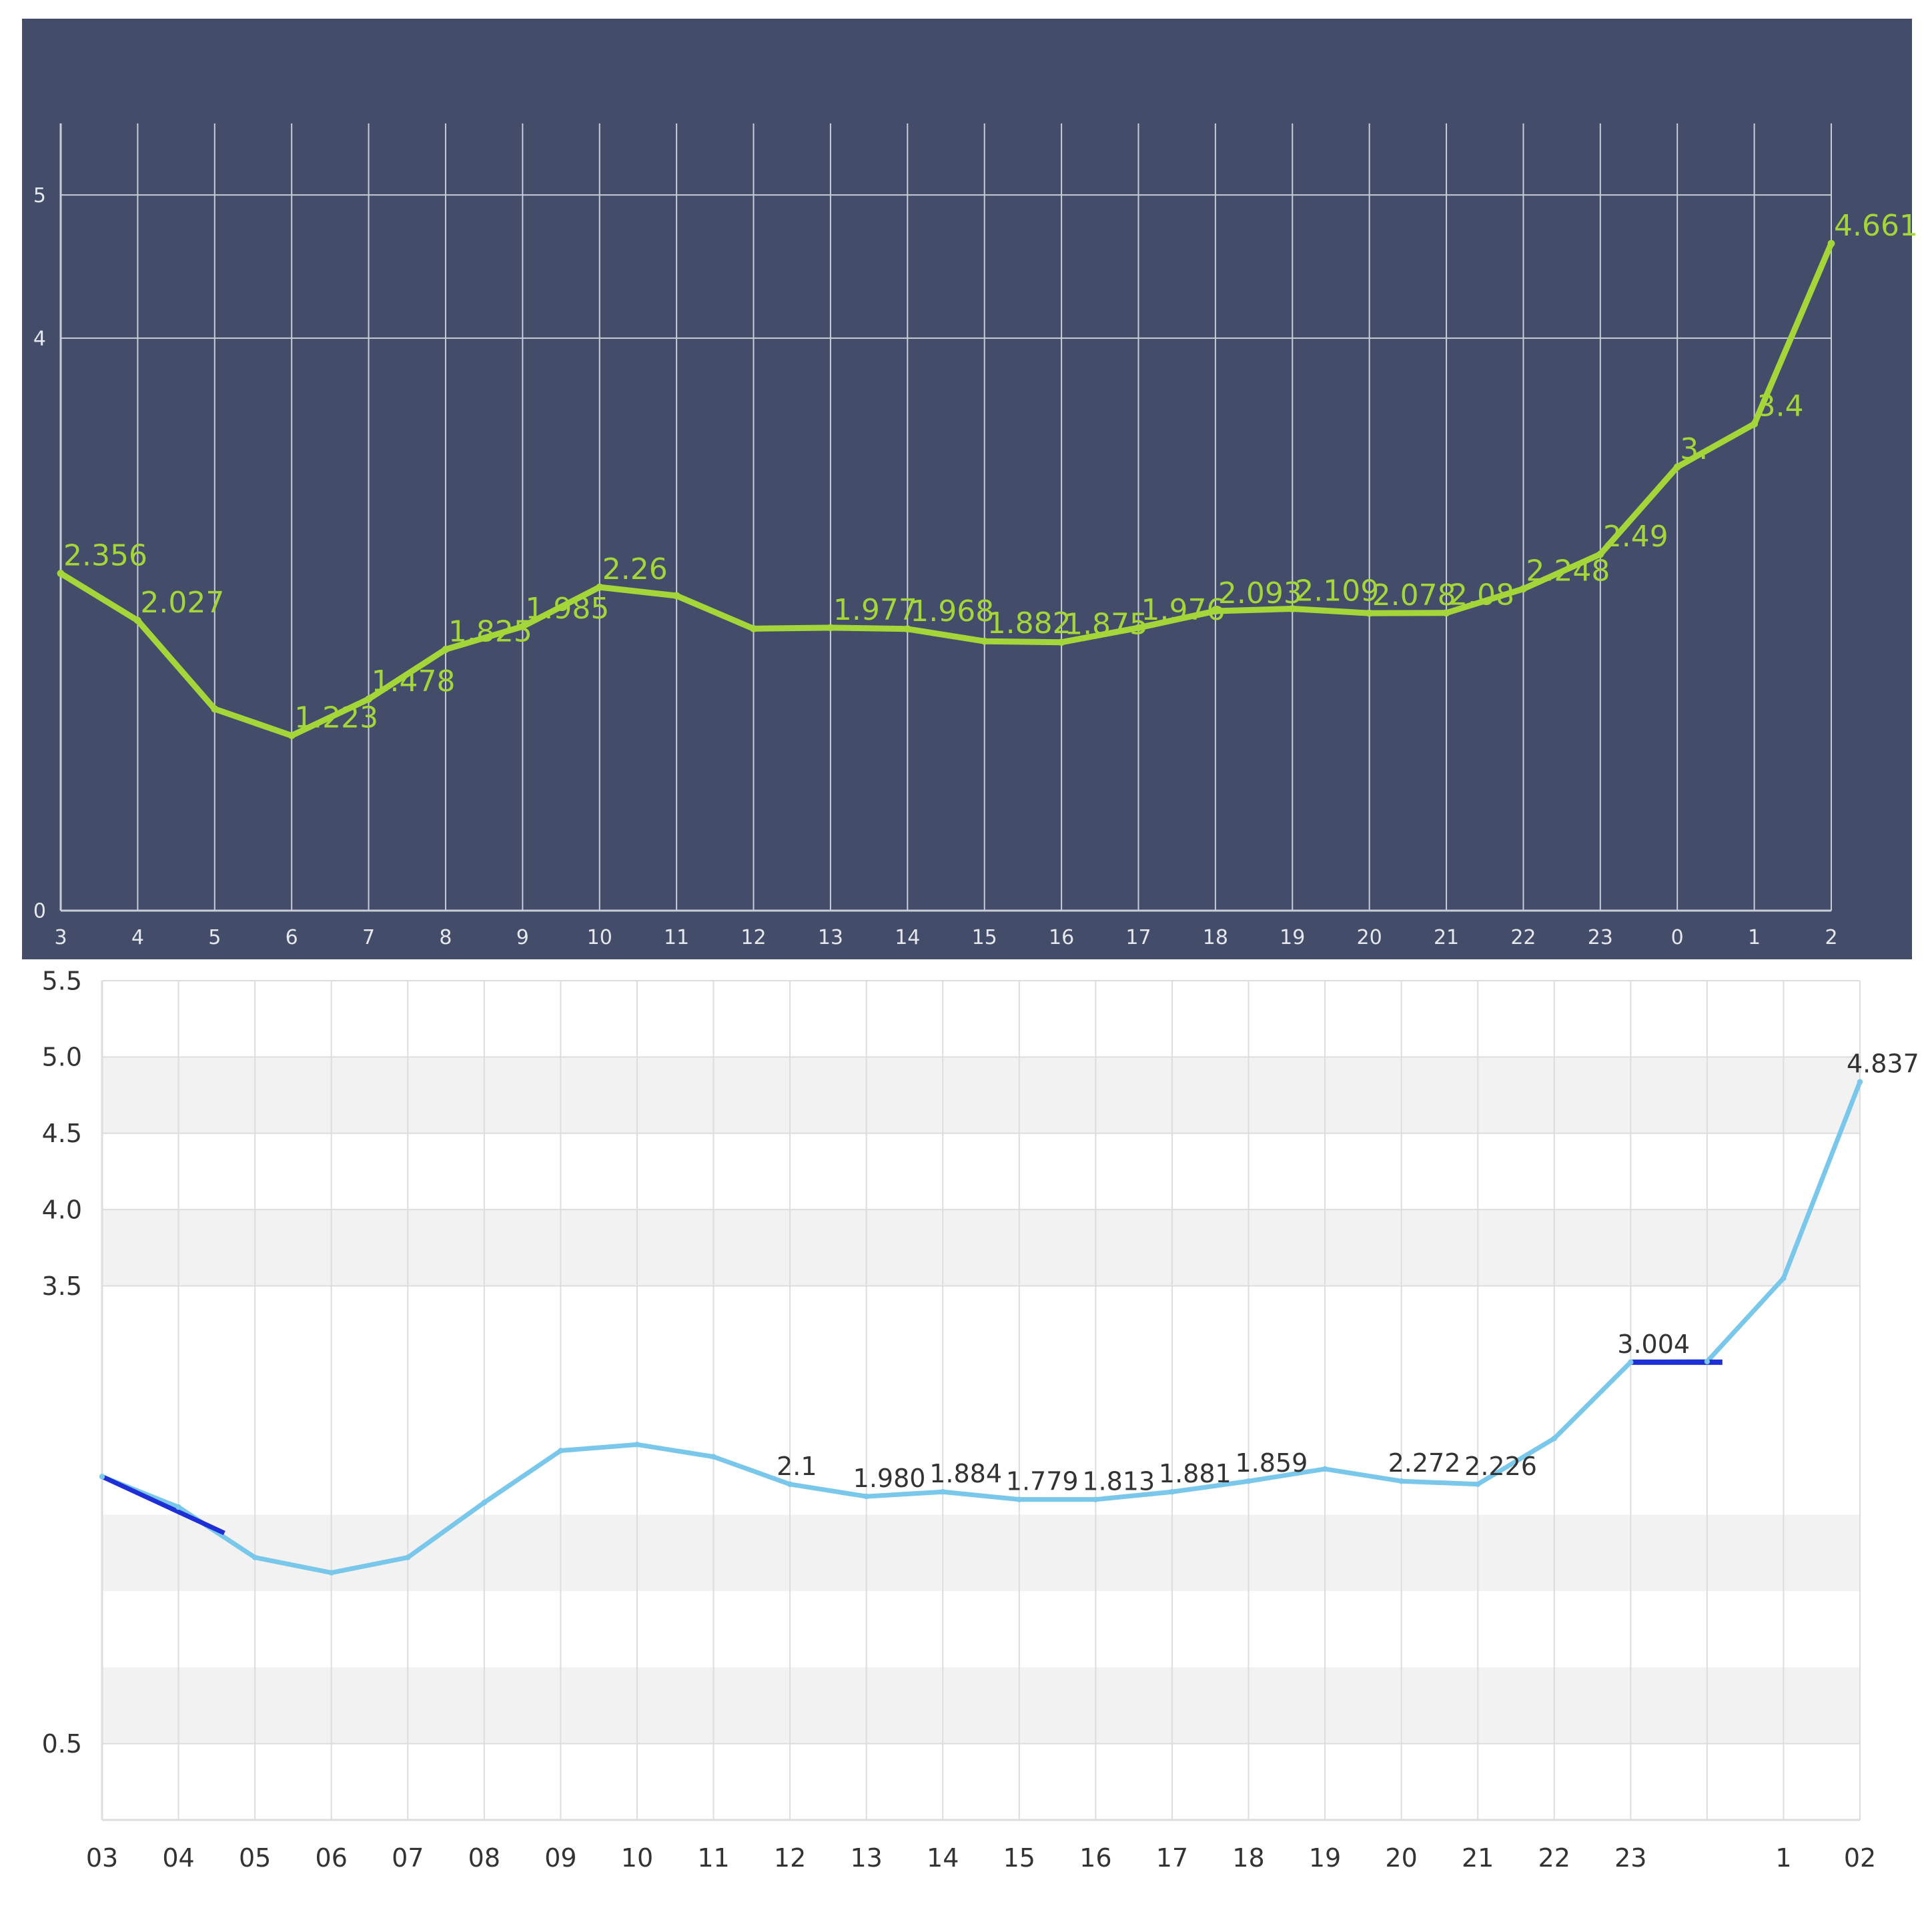 The height and width of the screenshot is (1932, 1932). I want to click on data-label: 1.881, so click(1195, 1473).